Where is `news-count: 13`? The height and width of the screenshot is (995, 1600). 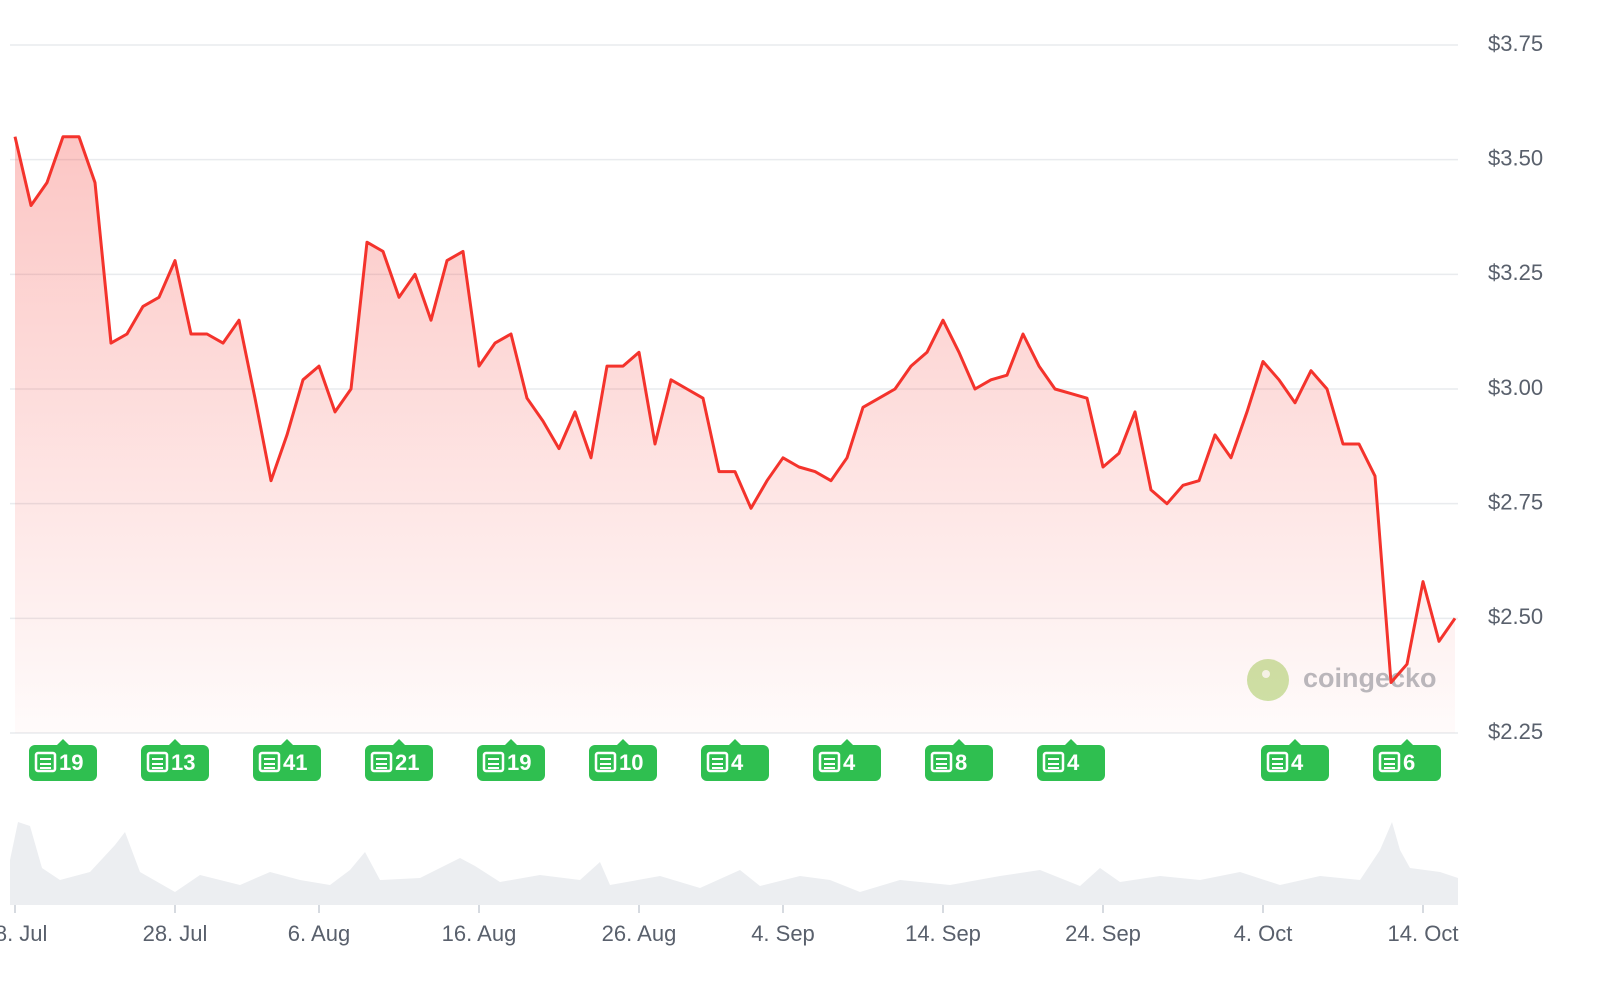
news-count: 13 is located at coordinates (183, 762).